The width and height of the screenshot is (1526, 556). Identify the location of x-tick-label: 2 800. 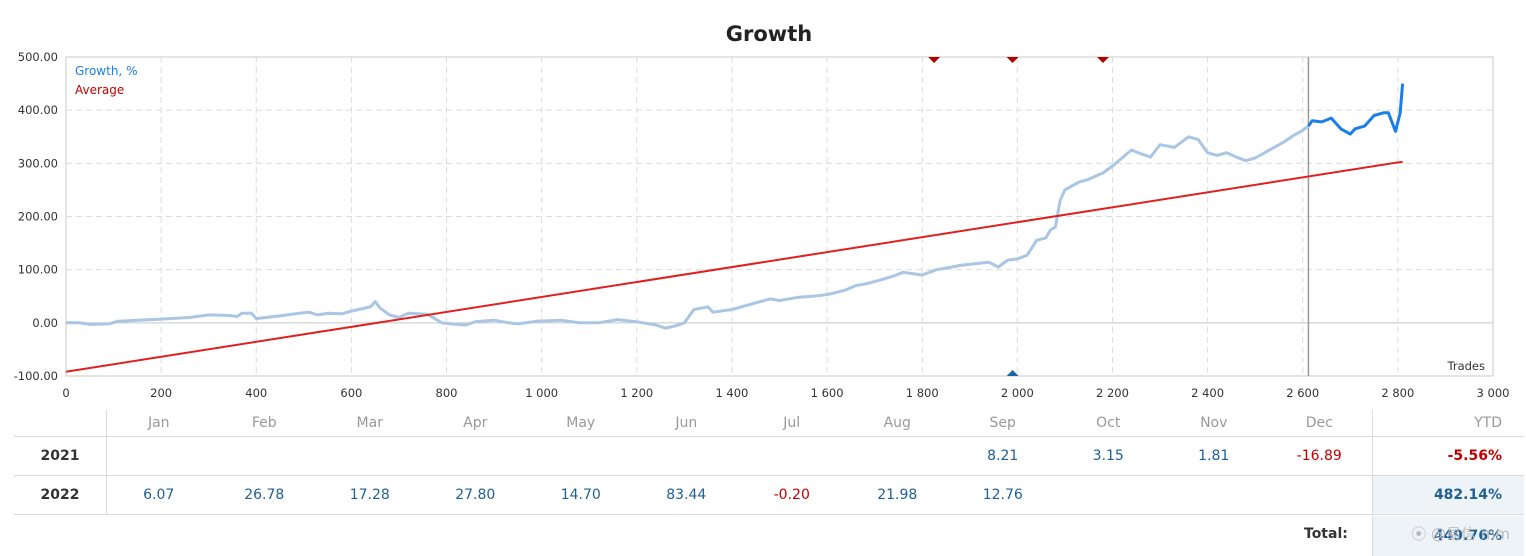
(1397, 393).